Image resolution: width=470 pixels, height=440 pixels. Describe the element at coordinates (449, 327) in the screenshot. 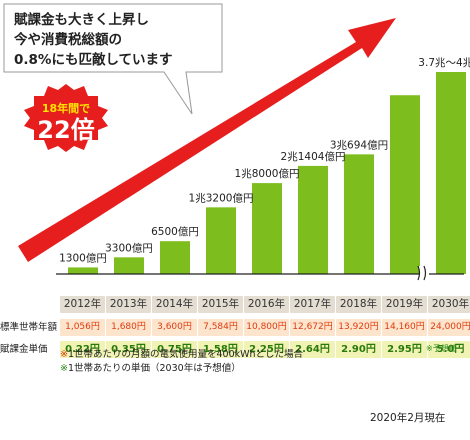

I see `household-cell: 24,000円` at that location.